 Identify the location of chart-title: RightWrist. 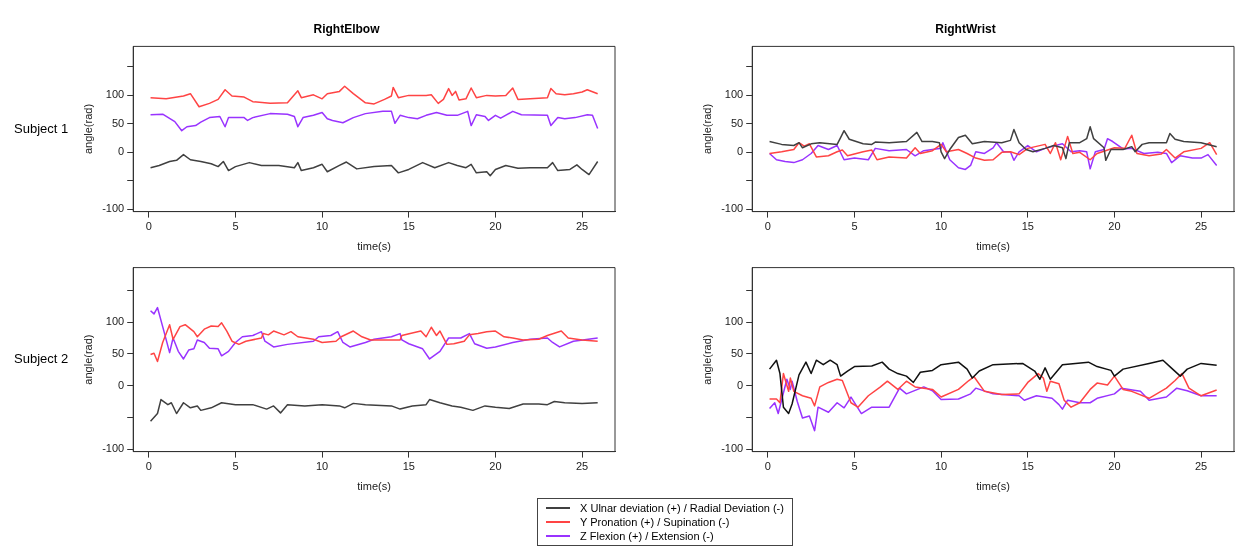
(965, 28).